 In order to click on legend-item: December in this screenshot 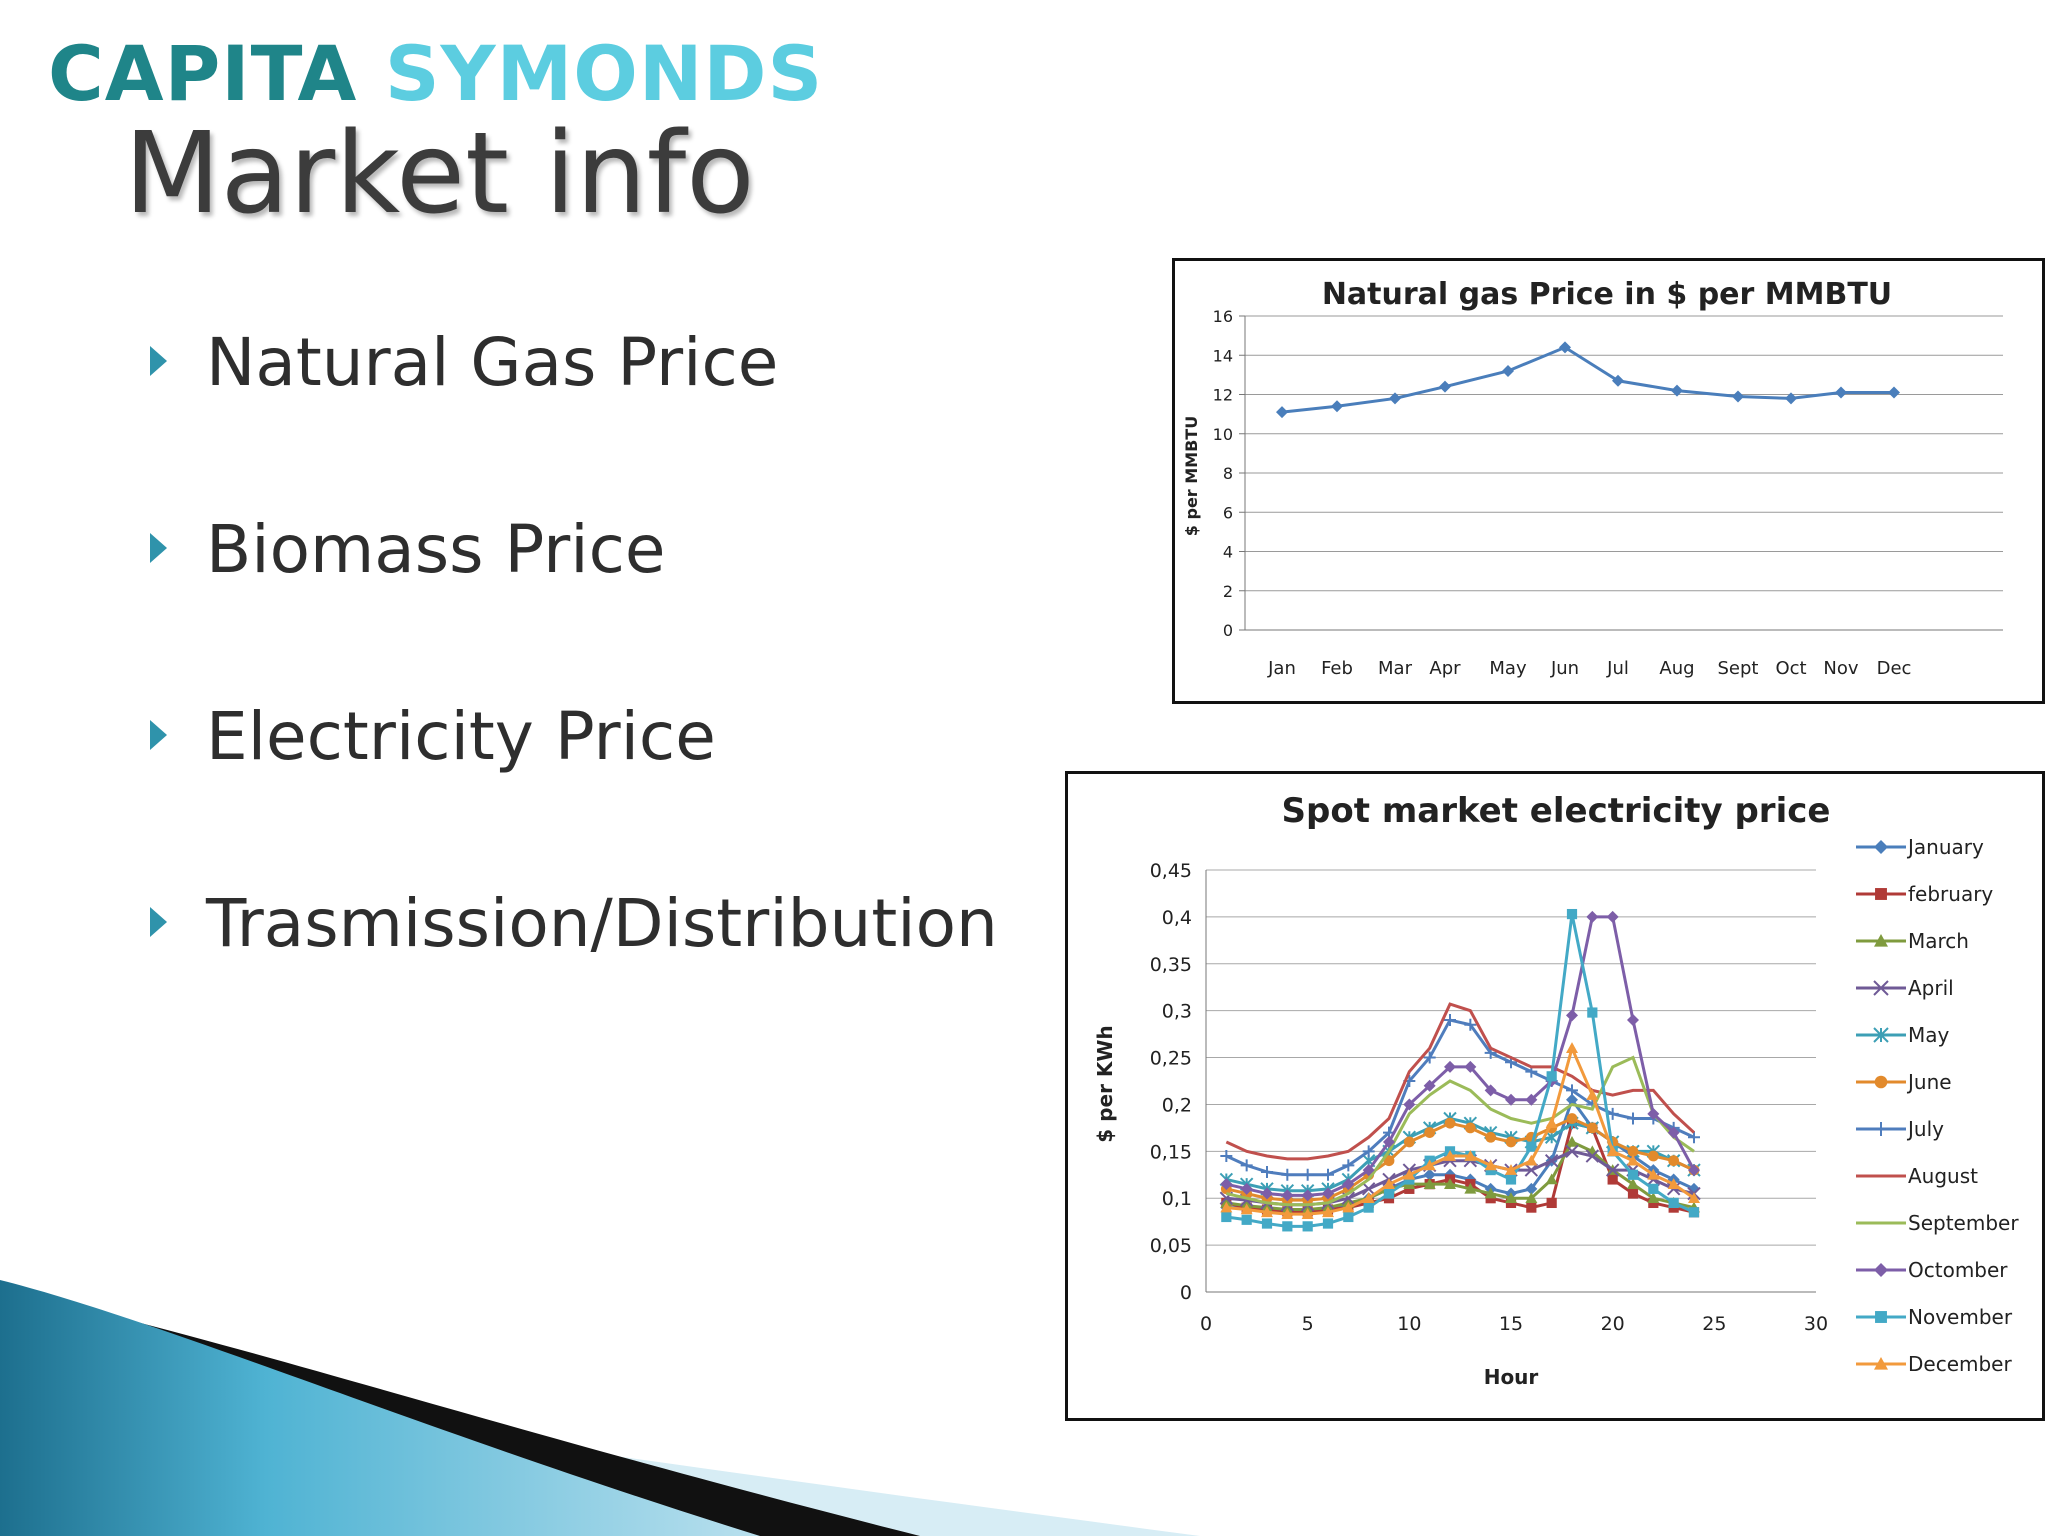, I will do `click(1934, 1364)`.